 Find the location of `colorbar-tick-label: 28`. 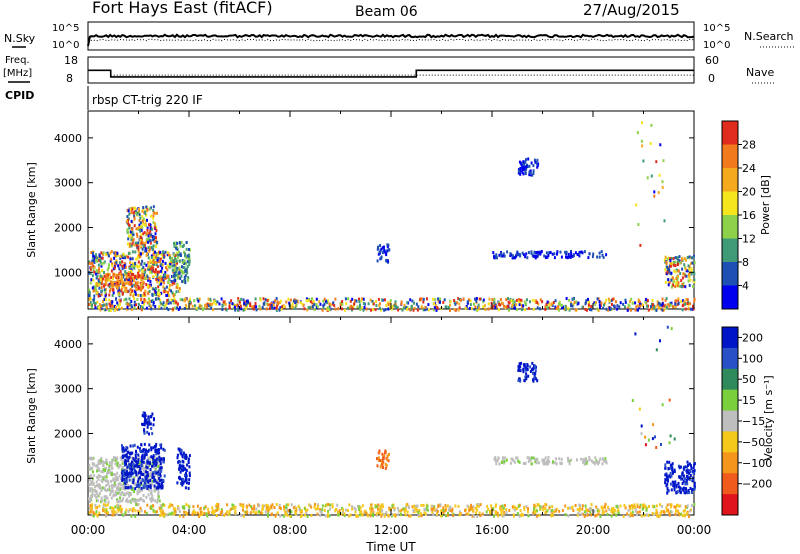

colorbar-tick-label: 28 is located at coordinates (749, 145).